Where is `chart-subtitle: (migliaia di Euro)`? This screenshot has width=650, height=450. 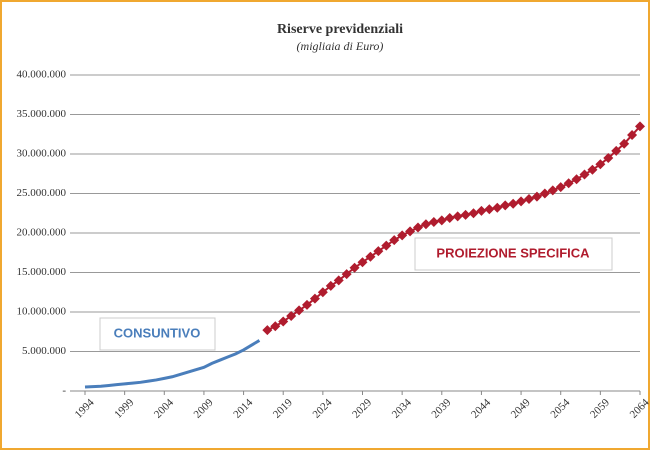
chart-subtitle: (migliaia di Euro) is located at coordinates (340, 46).